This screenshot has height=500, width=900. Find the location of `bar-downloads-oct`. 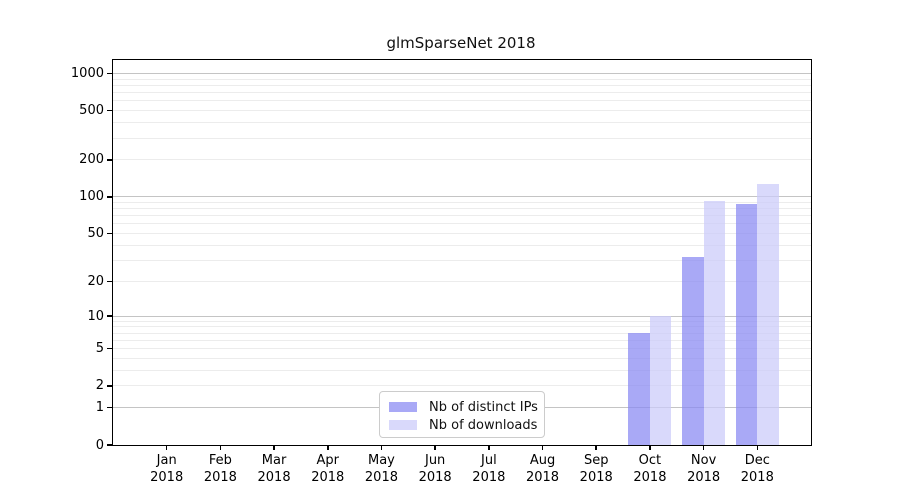

bar-downloads-oct is located at coordinates (660, 380).